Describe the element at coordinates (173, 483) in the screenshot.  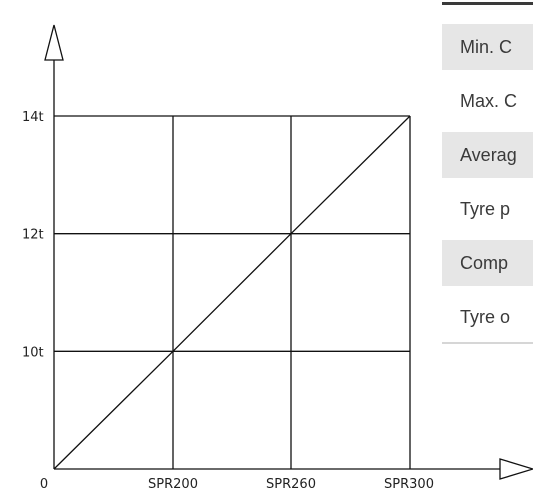
I see `x-tick-label-spr200: SPR200` at that location.